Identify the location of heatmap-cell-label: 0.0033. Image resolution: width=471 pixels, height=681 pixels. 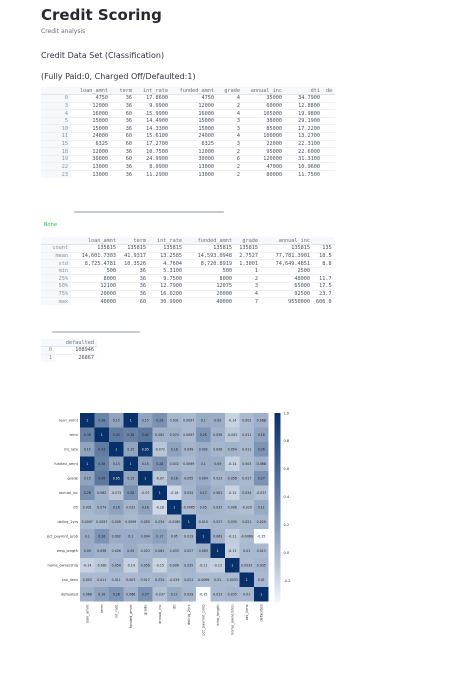
(246, 565).